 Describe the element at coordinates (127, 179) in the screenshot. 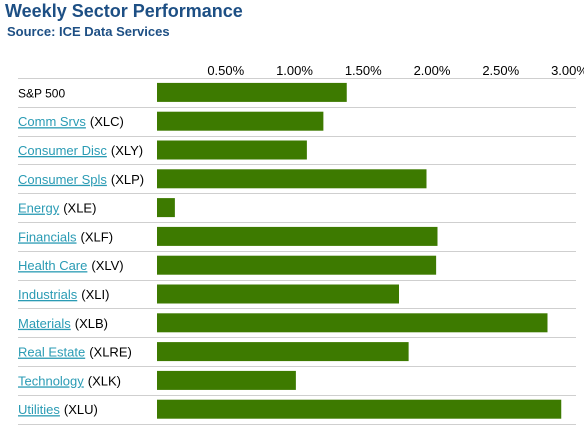

I see `sector-ticker: (XLP)` at that location.